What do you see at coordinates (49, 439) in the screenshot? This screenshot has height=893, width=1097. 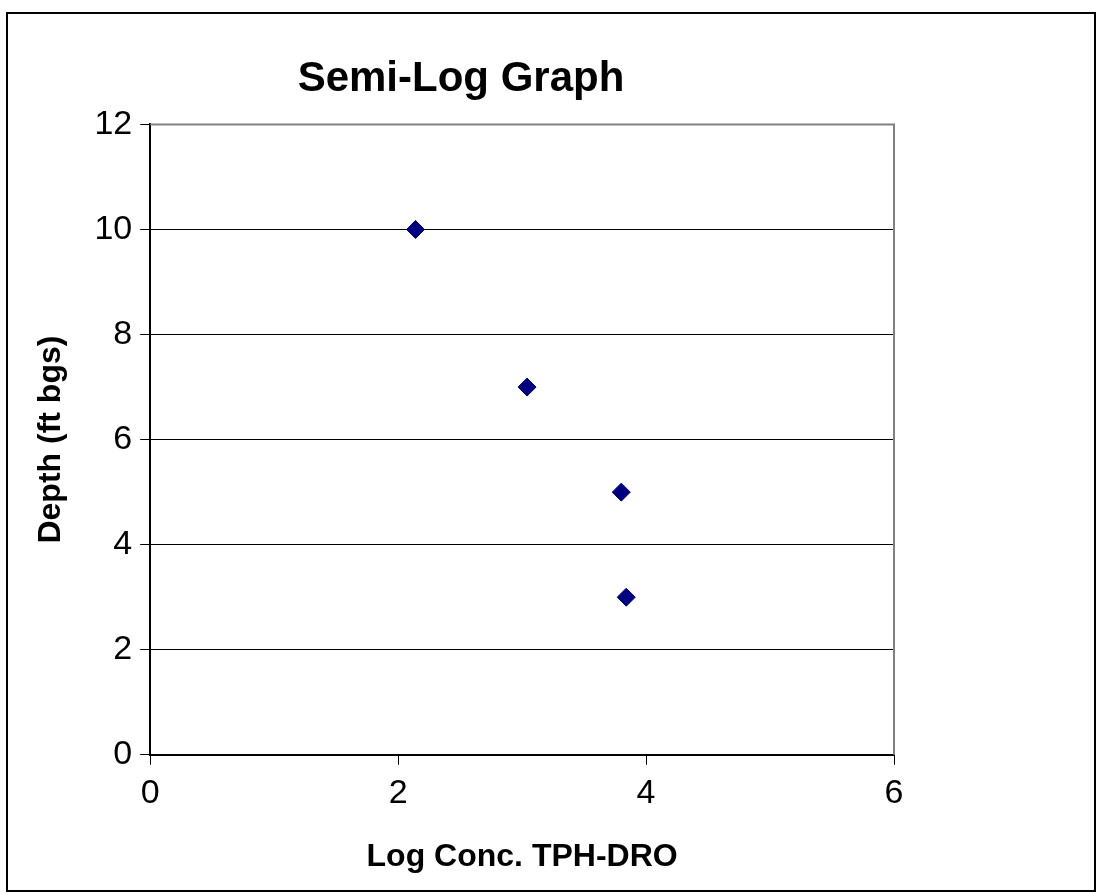 I see `y-axis-title: Depth (ft bgs)` at bounding box center [49, 439].